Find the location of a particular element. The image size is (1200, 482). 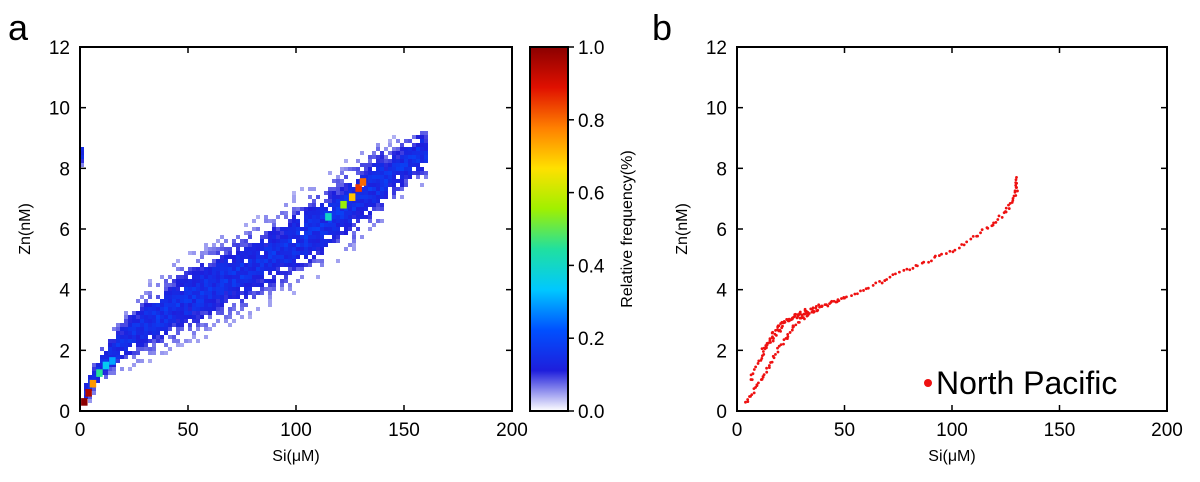

a-x-tick-label: 150 is located at coordinates (404, 430).